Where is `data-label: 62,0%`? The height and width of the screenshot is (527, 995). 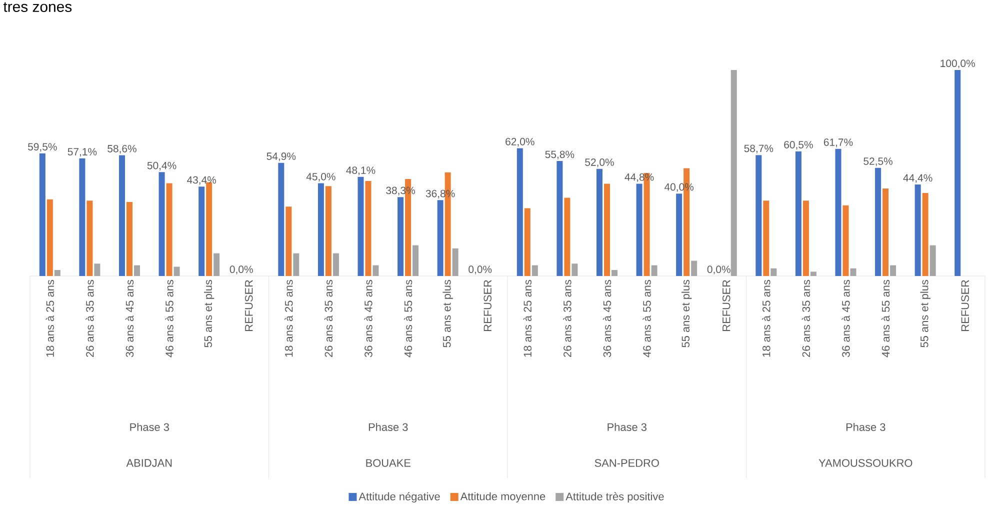 data-label: 62,0% is located at coordinates (520, 142).